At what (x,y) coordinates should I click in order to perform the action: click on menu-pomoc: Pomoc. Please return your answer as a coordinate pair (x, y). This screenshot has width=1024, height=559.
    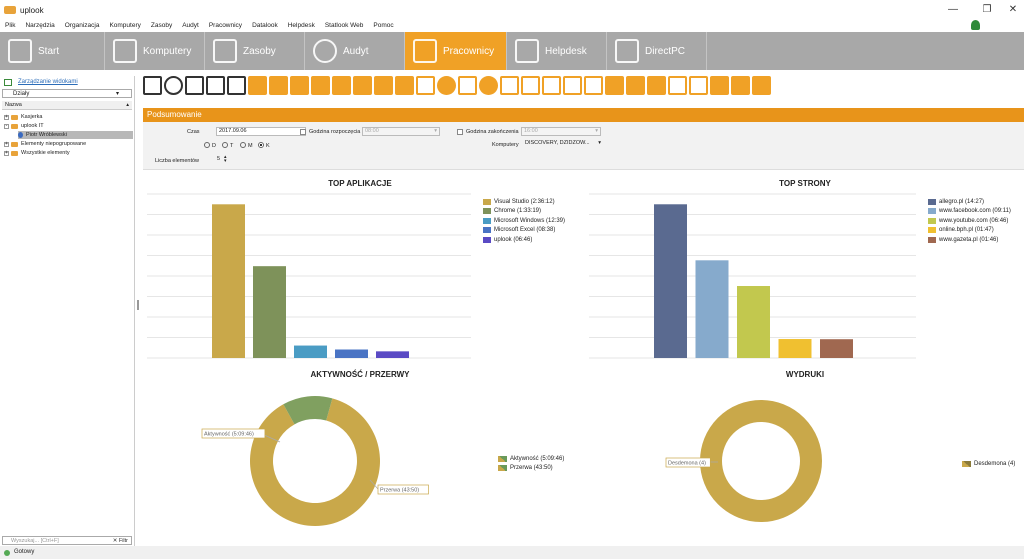
    Looking at the image, I should click on (383, 25).